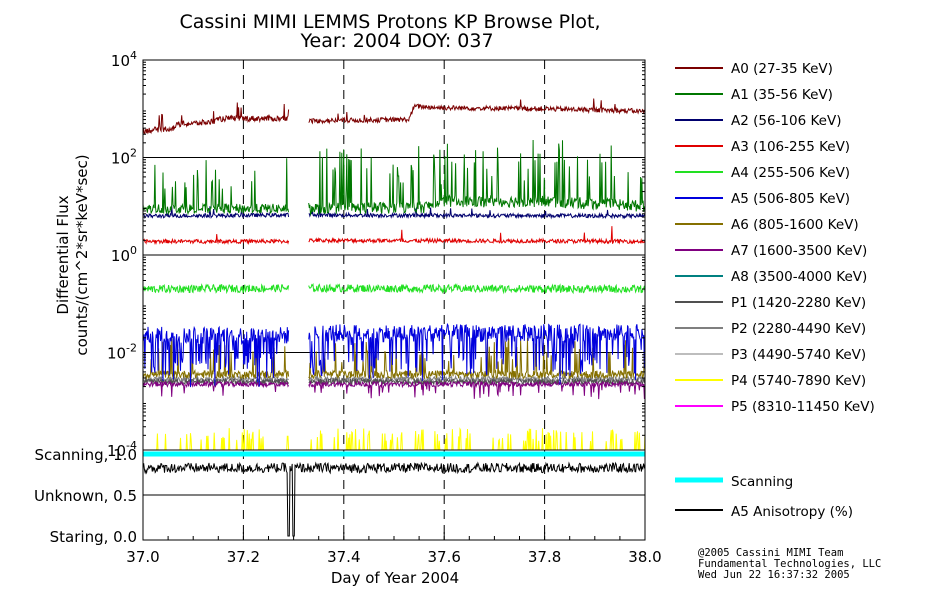 The image size is (950, 600). What do you see at coordinates (799, 277) in the screenshot?
I see `legend-label: A8 (3500-4000 KeV)` at bounding box center [799, 277].